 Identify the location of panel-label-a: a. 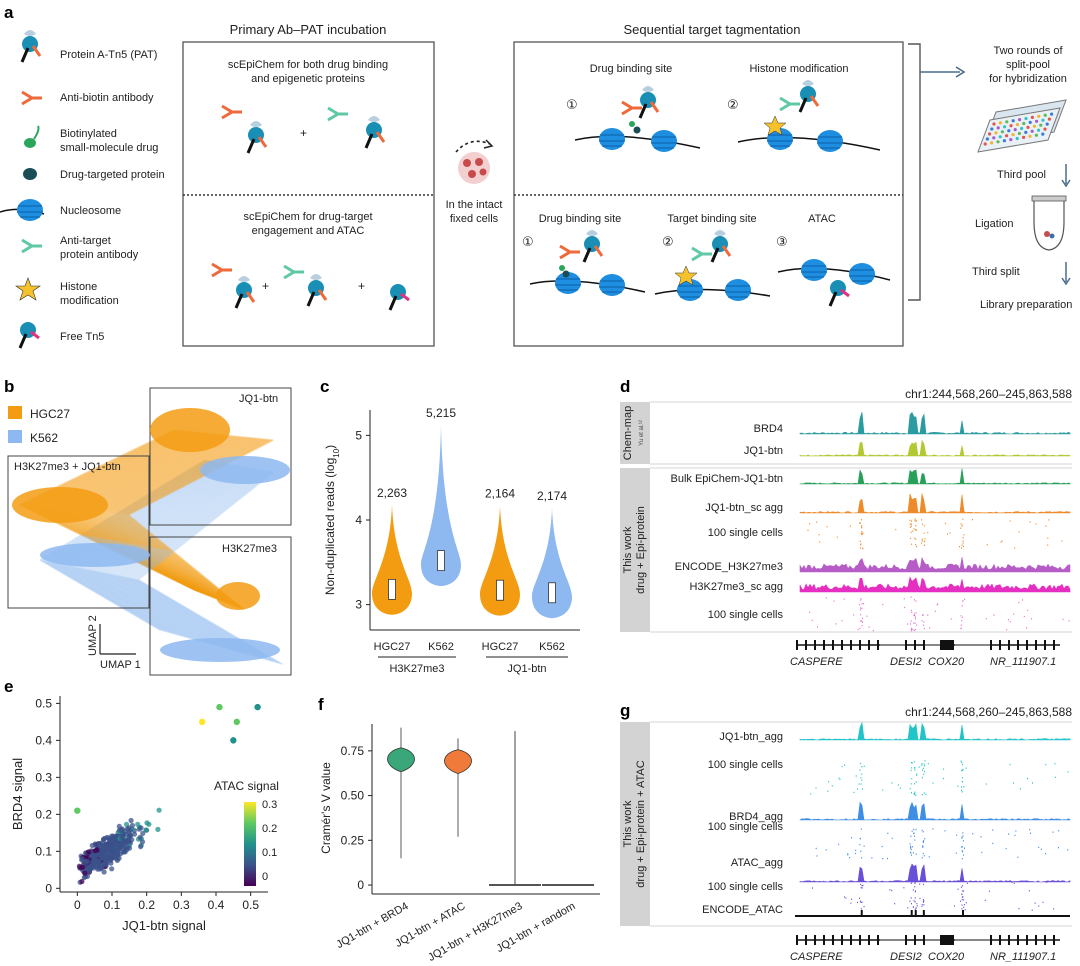
(9, 12).